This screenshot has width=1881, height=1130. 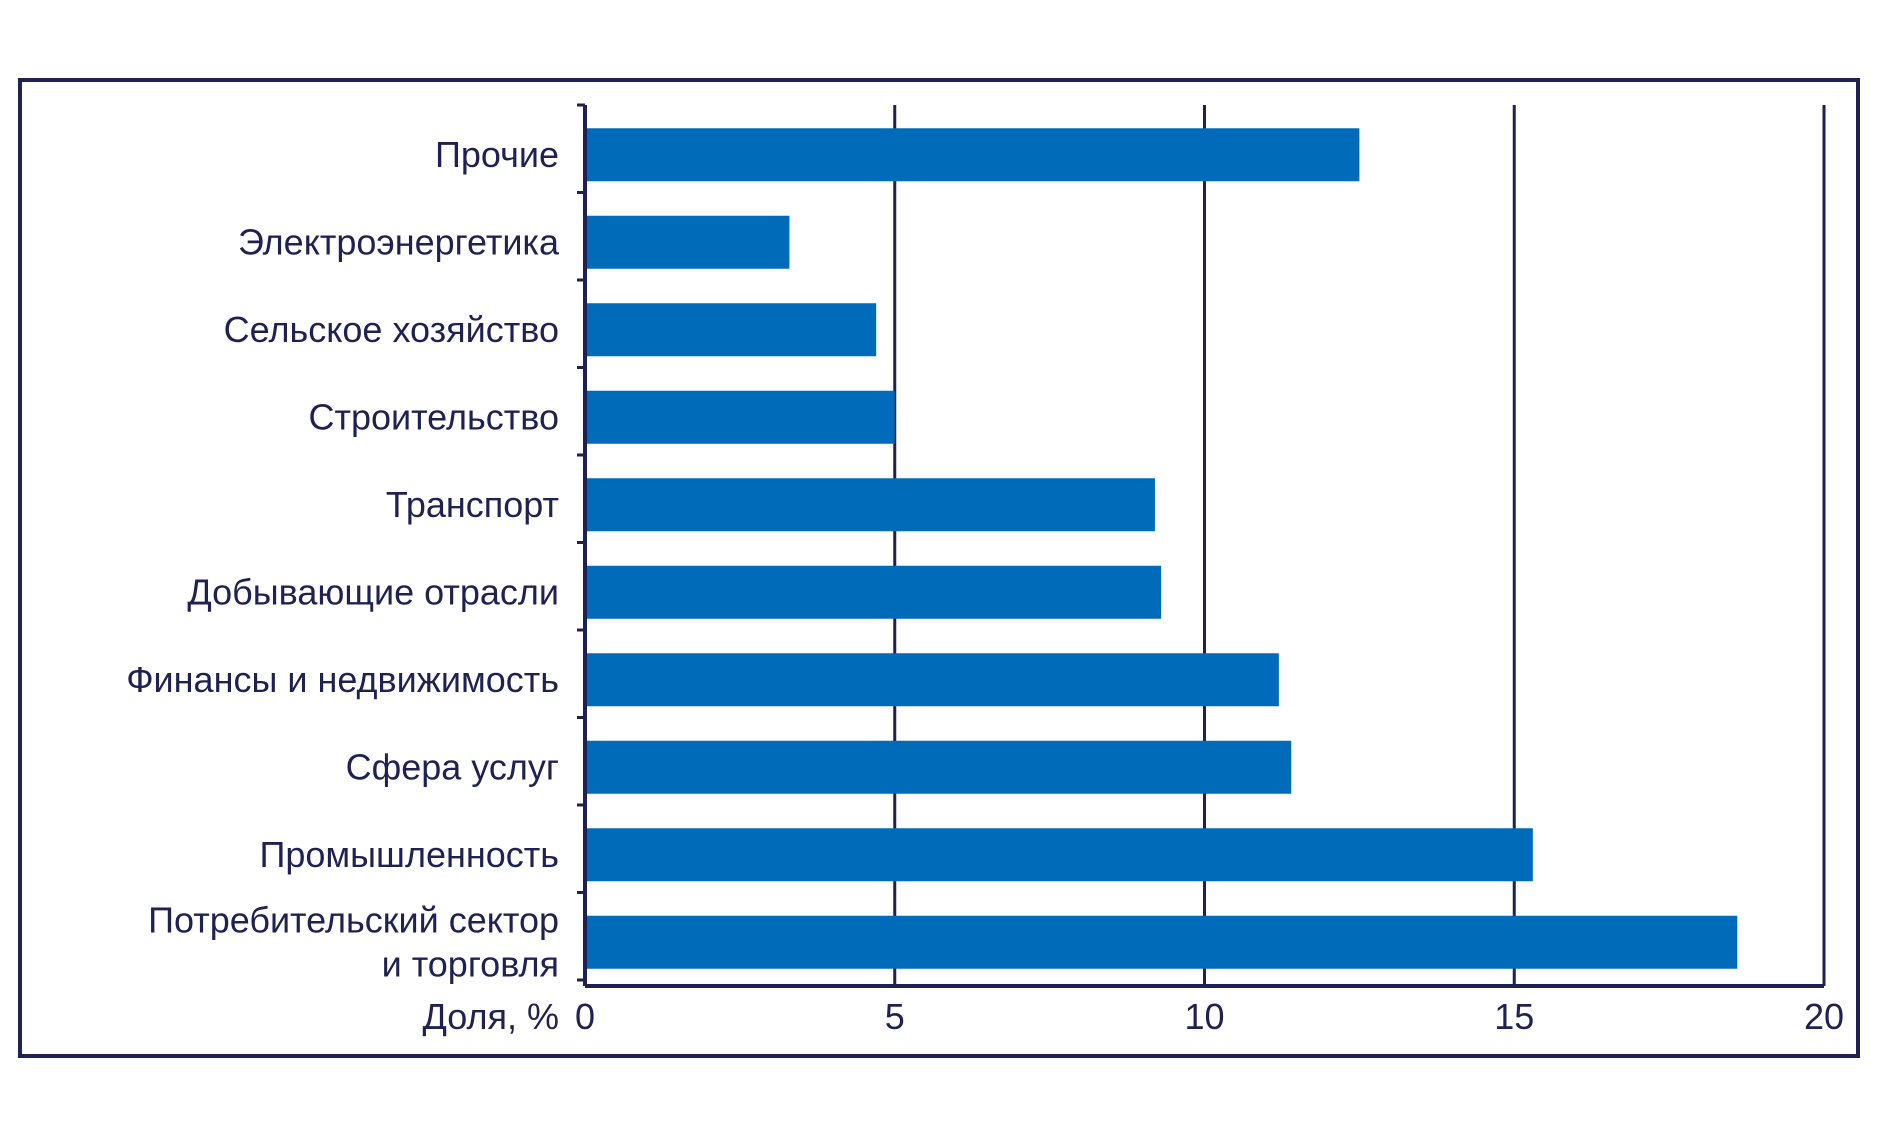 What do you see at coordinates (353, 941) in the screenshot?
I see `category-label: Потребительский сектор и торговля` at bounding box center [353, 941].